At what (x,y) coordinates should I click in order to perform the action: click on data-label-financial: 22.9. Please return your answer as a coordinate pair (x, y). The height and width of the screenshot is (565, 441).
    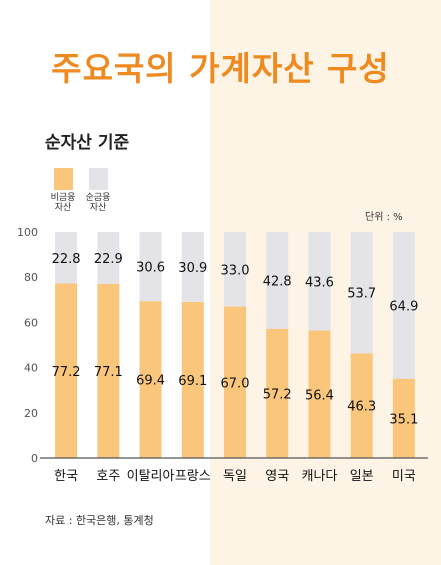
    Looking at the image, I should click on (108, 259).